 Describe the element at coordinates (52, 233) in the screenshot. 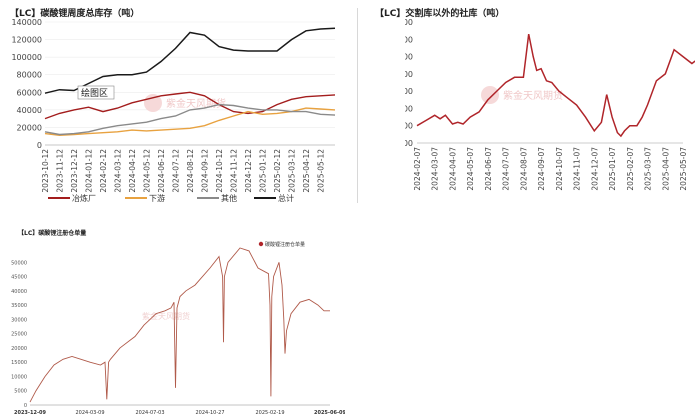

I see `warrant-chart-title: 【LC】碳酸锂注册仓单量` at that location.